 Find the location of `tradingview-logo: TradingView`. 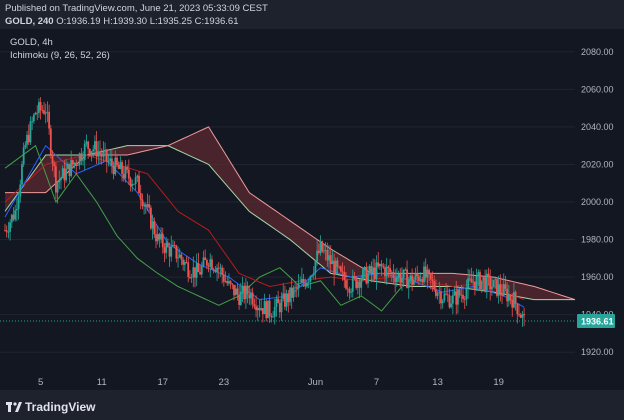

tradingview-logo: TradingView is located at coordinates (50, 407).